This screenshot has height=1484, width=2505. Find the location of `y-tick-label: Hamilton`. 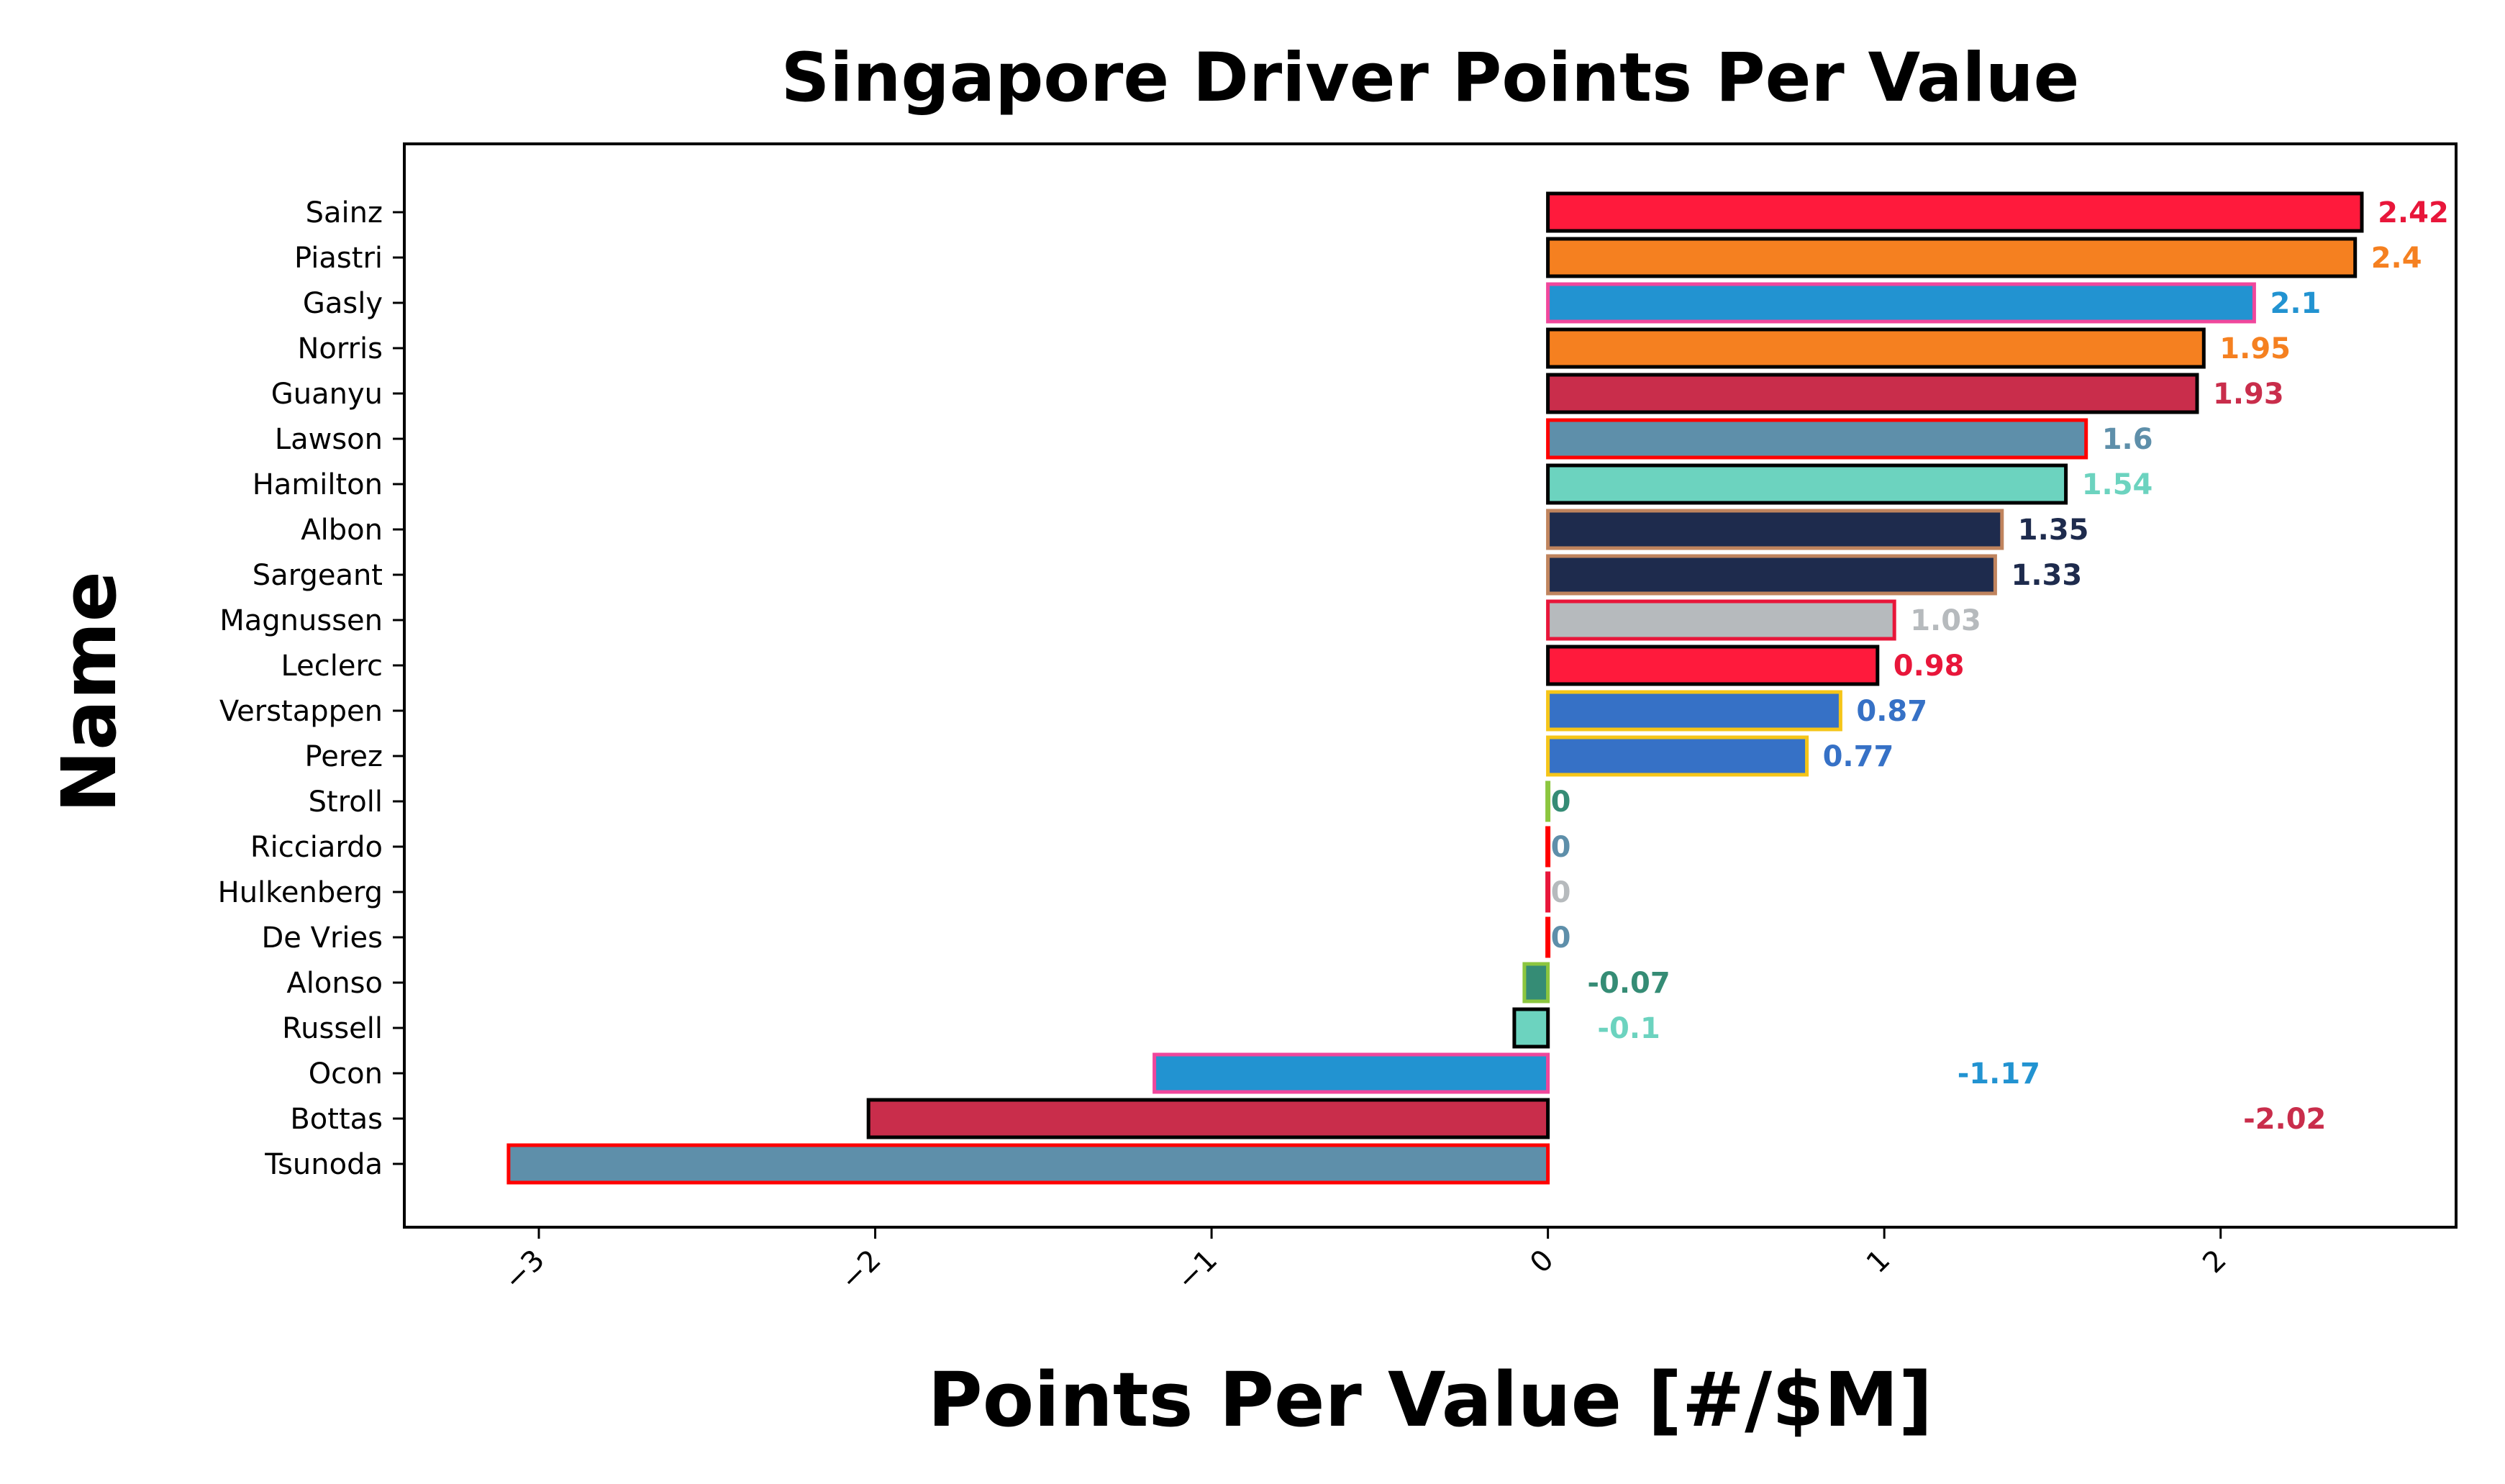

y-tick-label: Hamilton is located at coordinates (318, 485).